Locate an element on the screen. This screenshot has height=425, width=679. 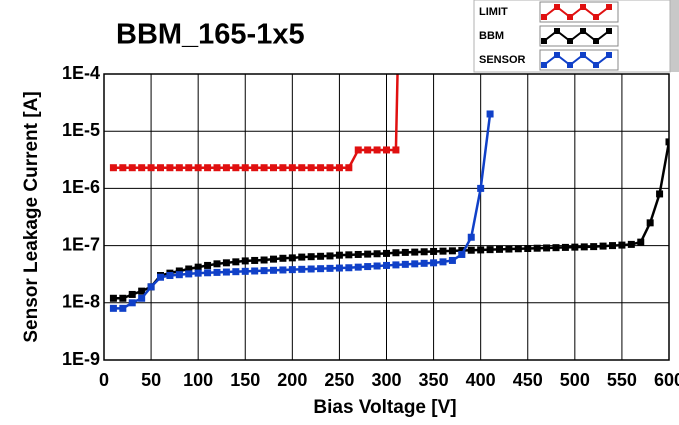
x-axis-label: Bias Voltage [V] is located at coordinates (384, 407).